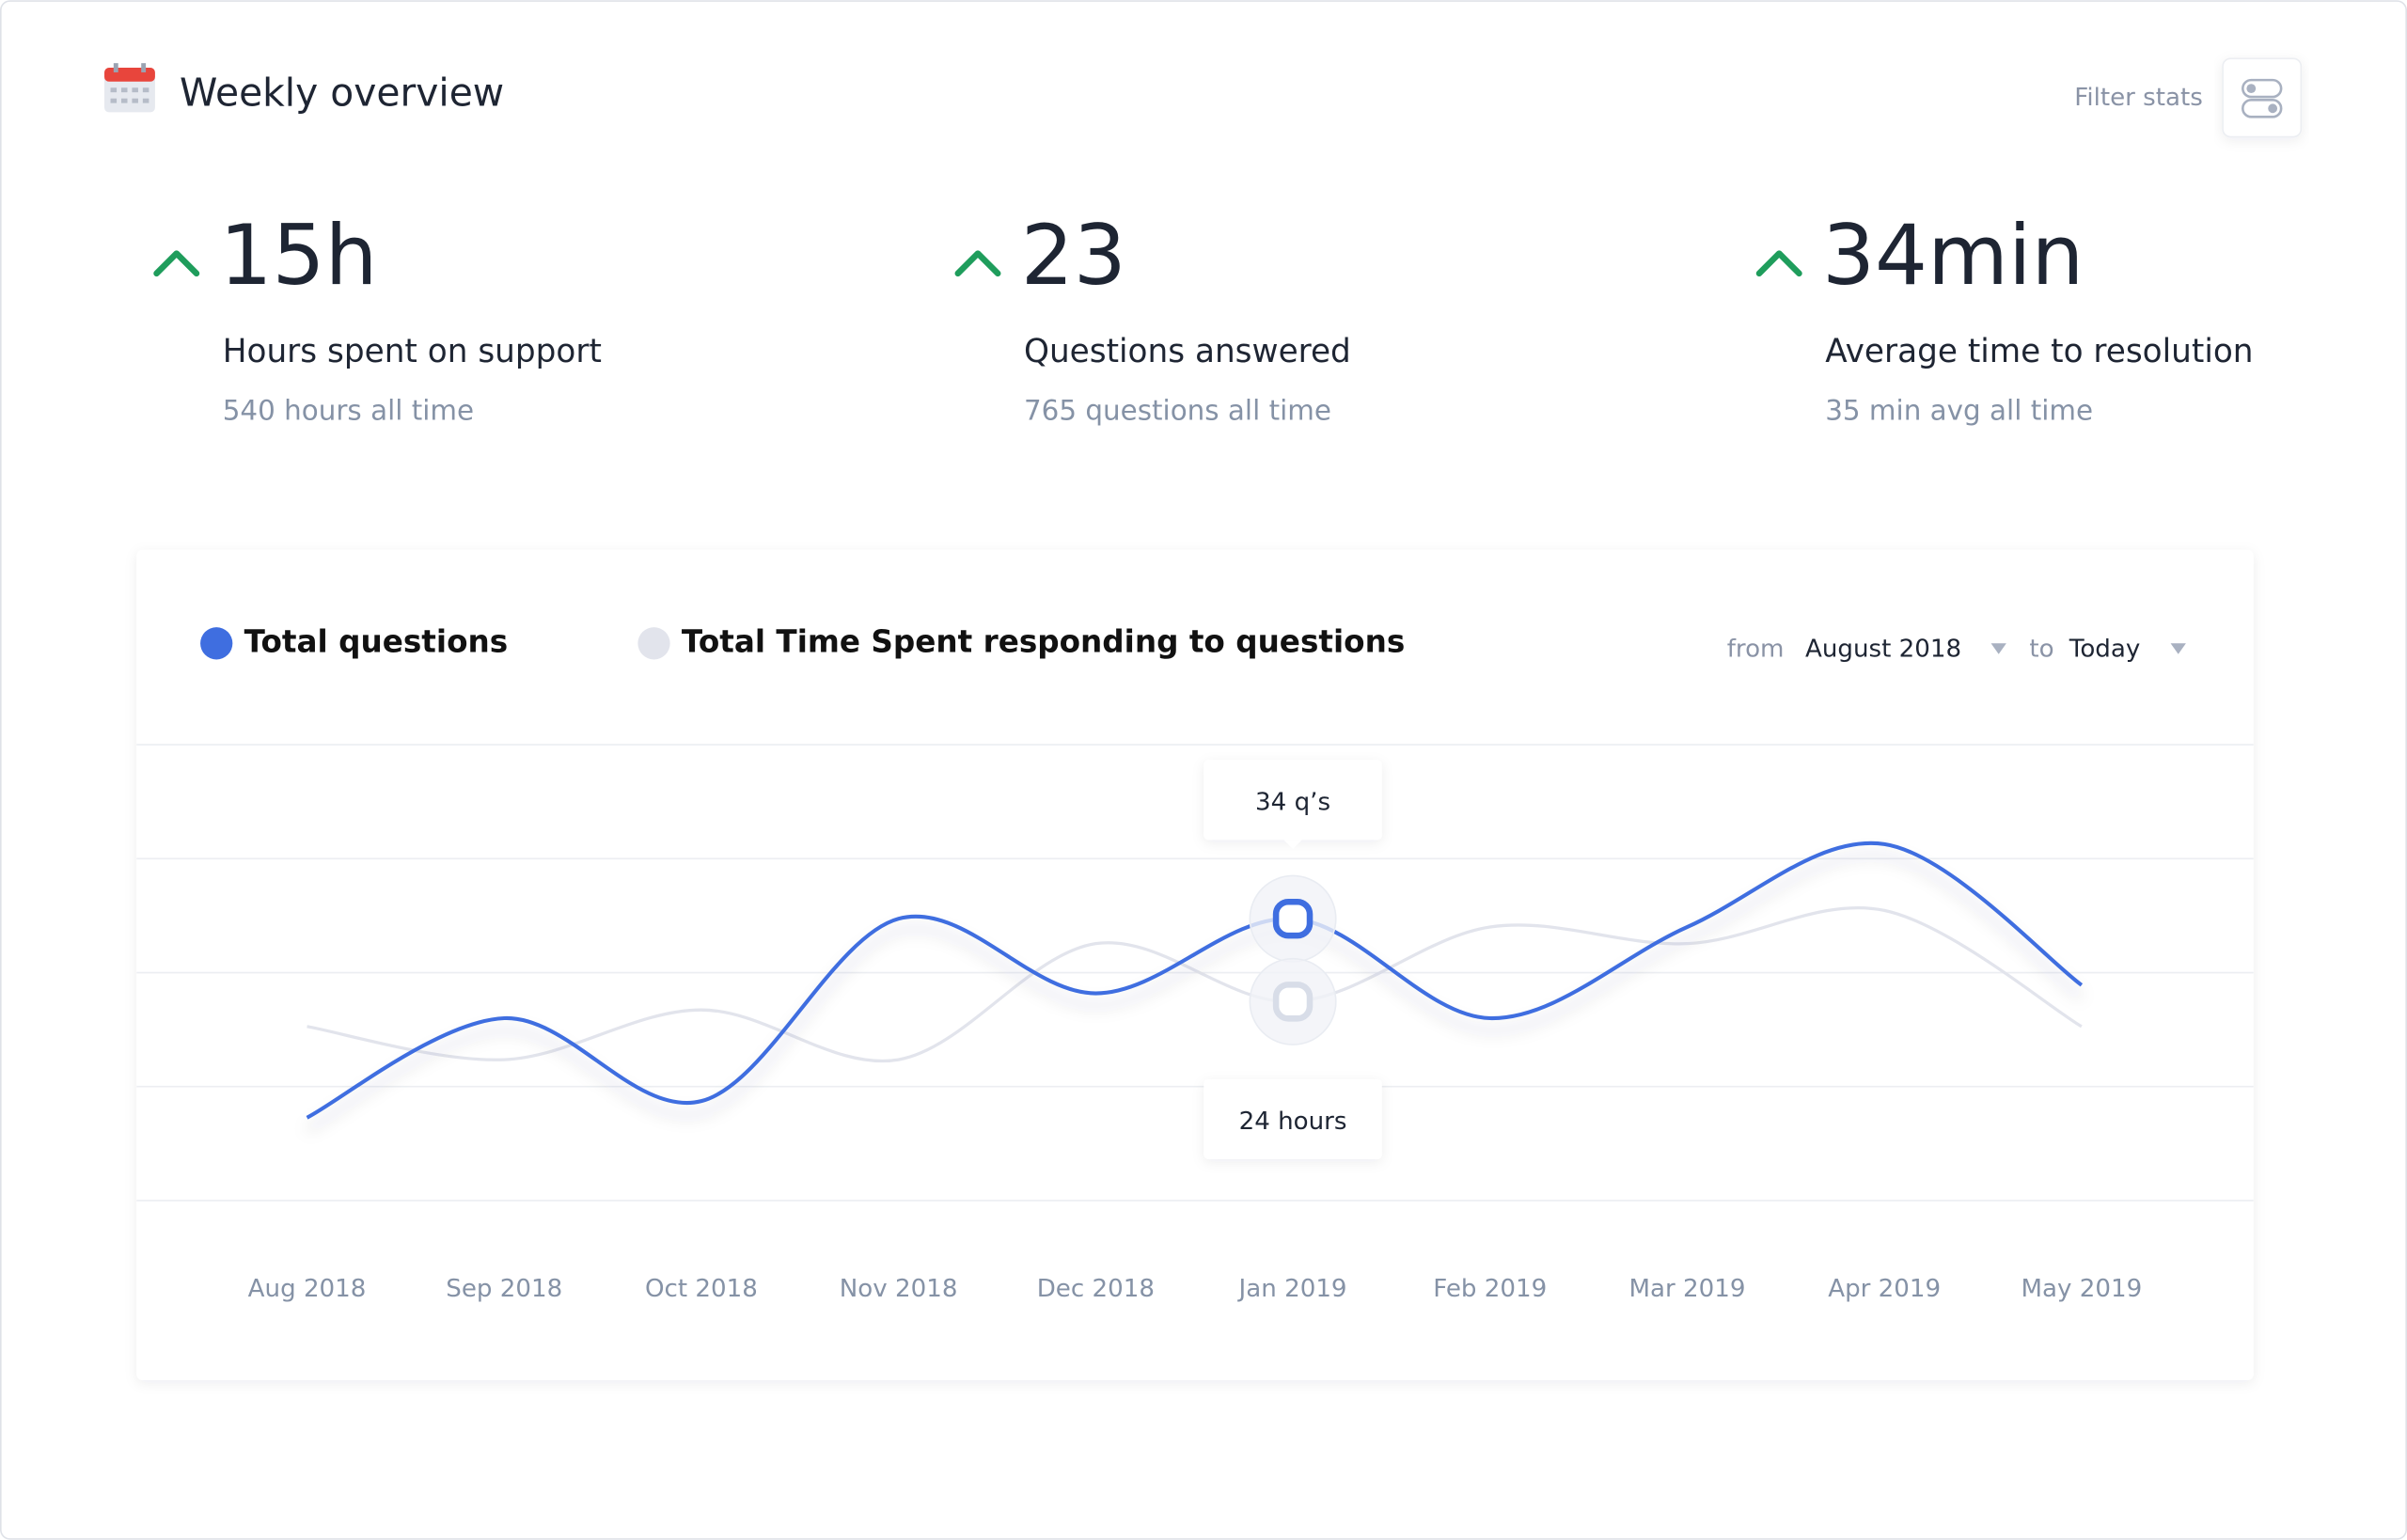  What do you see at coordinates (298, 255) in the screenshot?
I see `stat-value: 15h` at bounding box center [298, 255].